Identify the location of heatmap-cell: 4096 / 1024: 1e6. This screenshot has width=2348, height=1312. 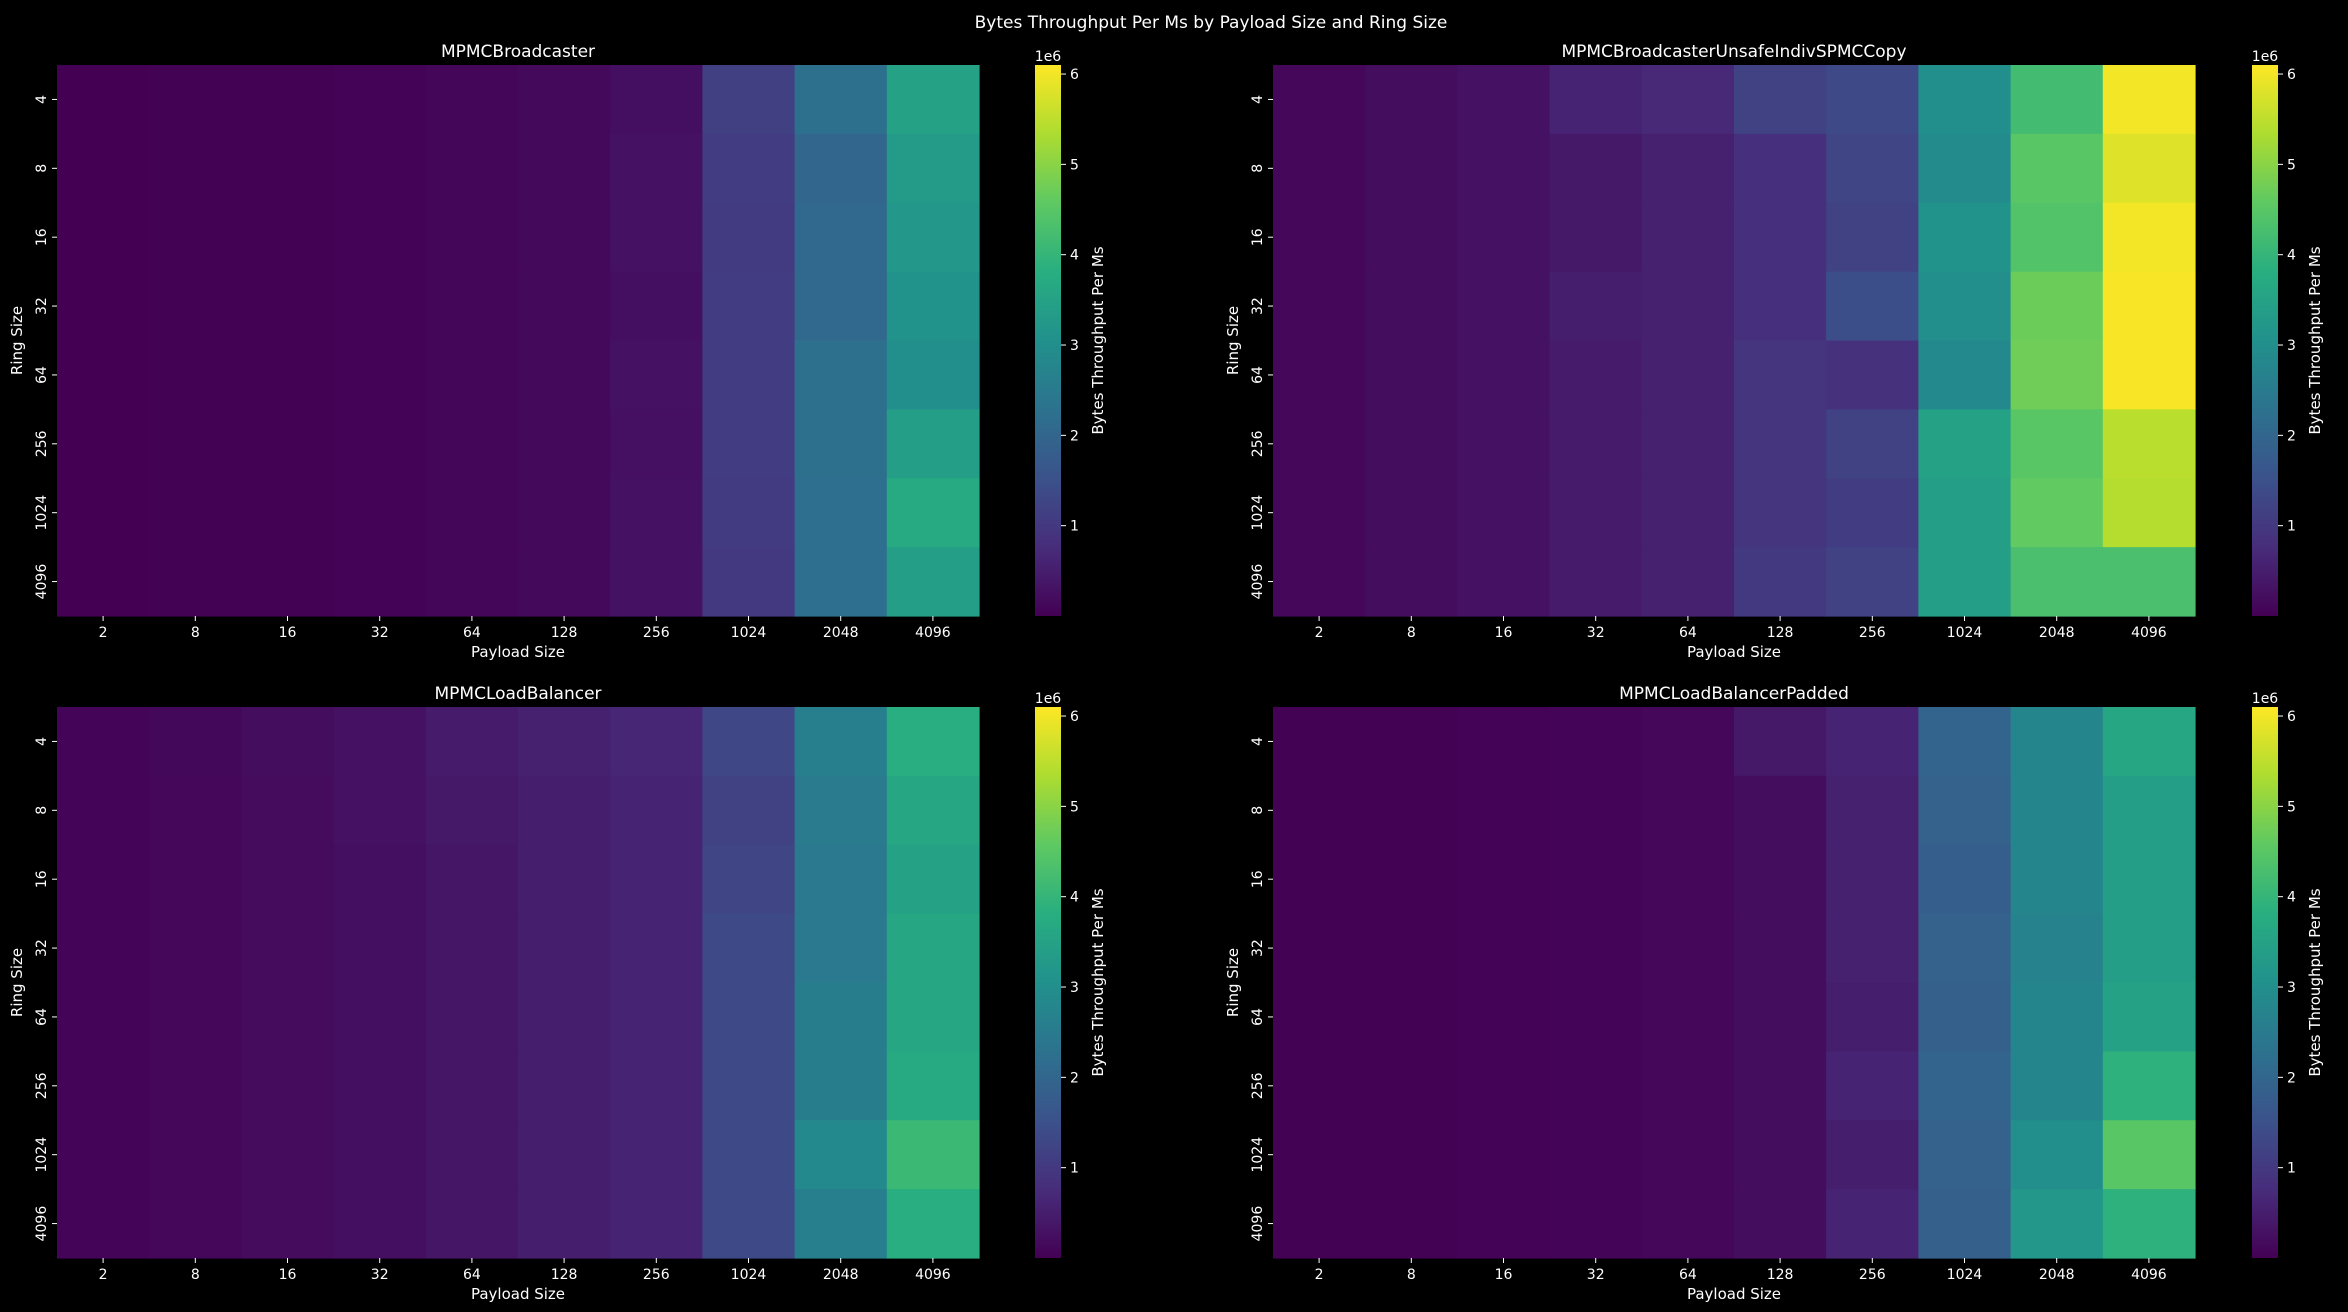
(749, 582).